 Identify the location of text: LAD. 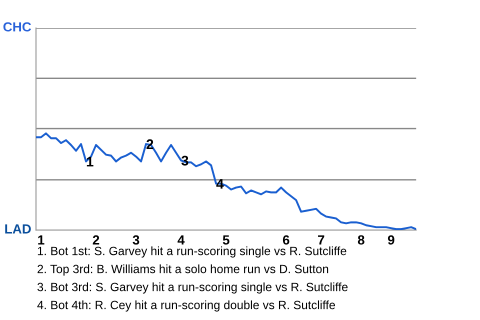
(18, 229).